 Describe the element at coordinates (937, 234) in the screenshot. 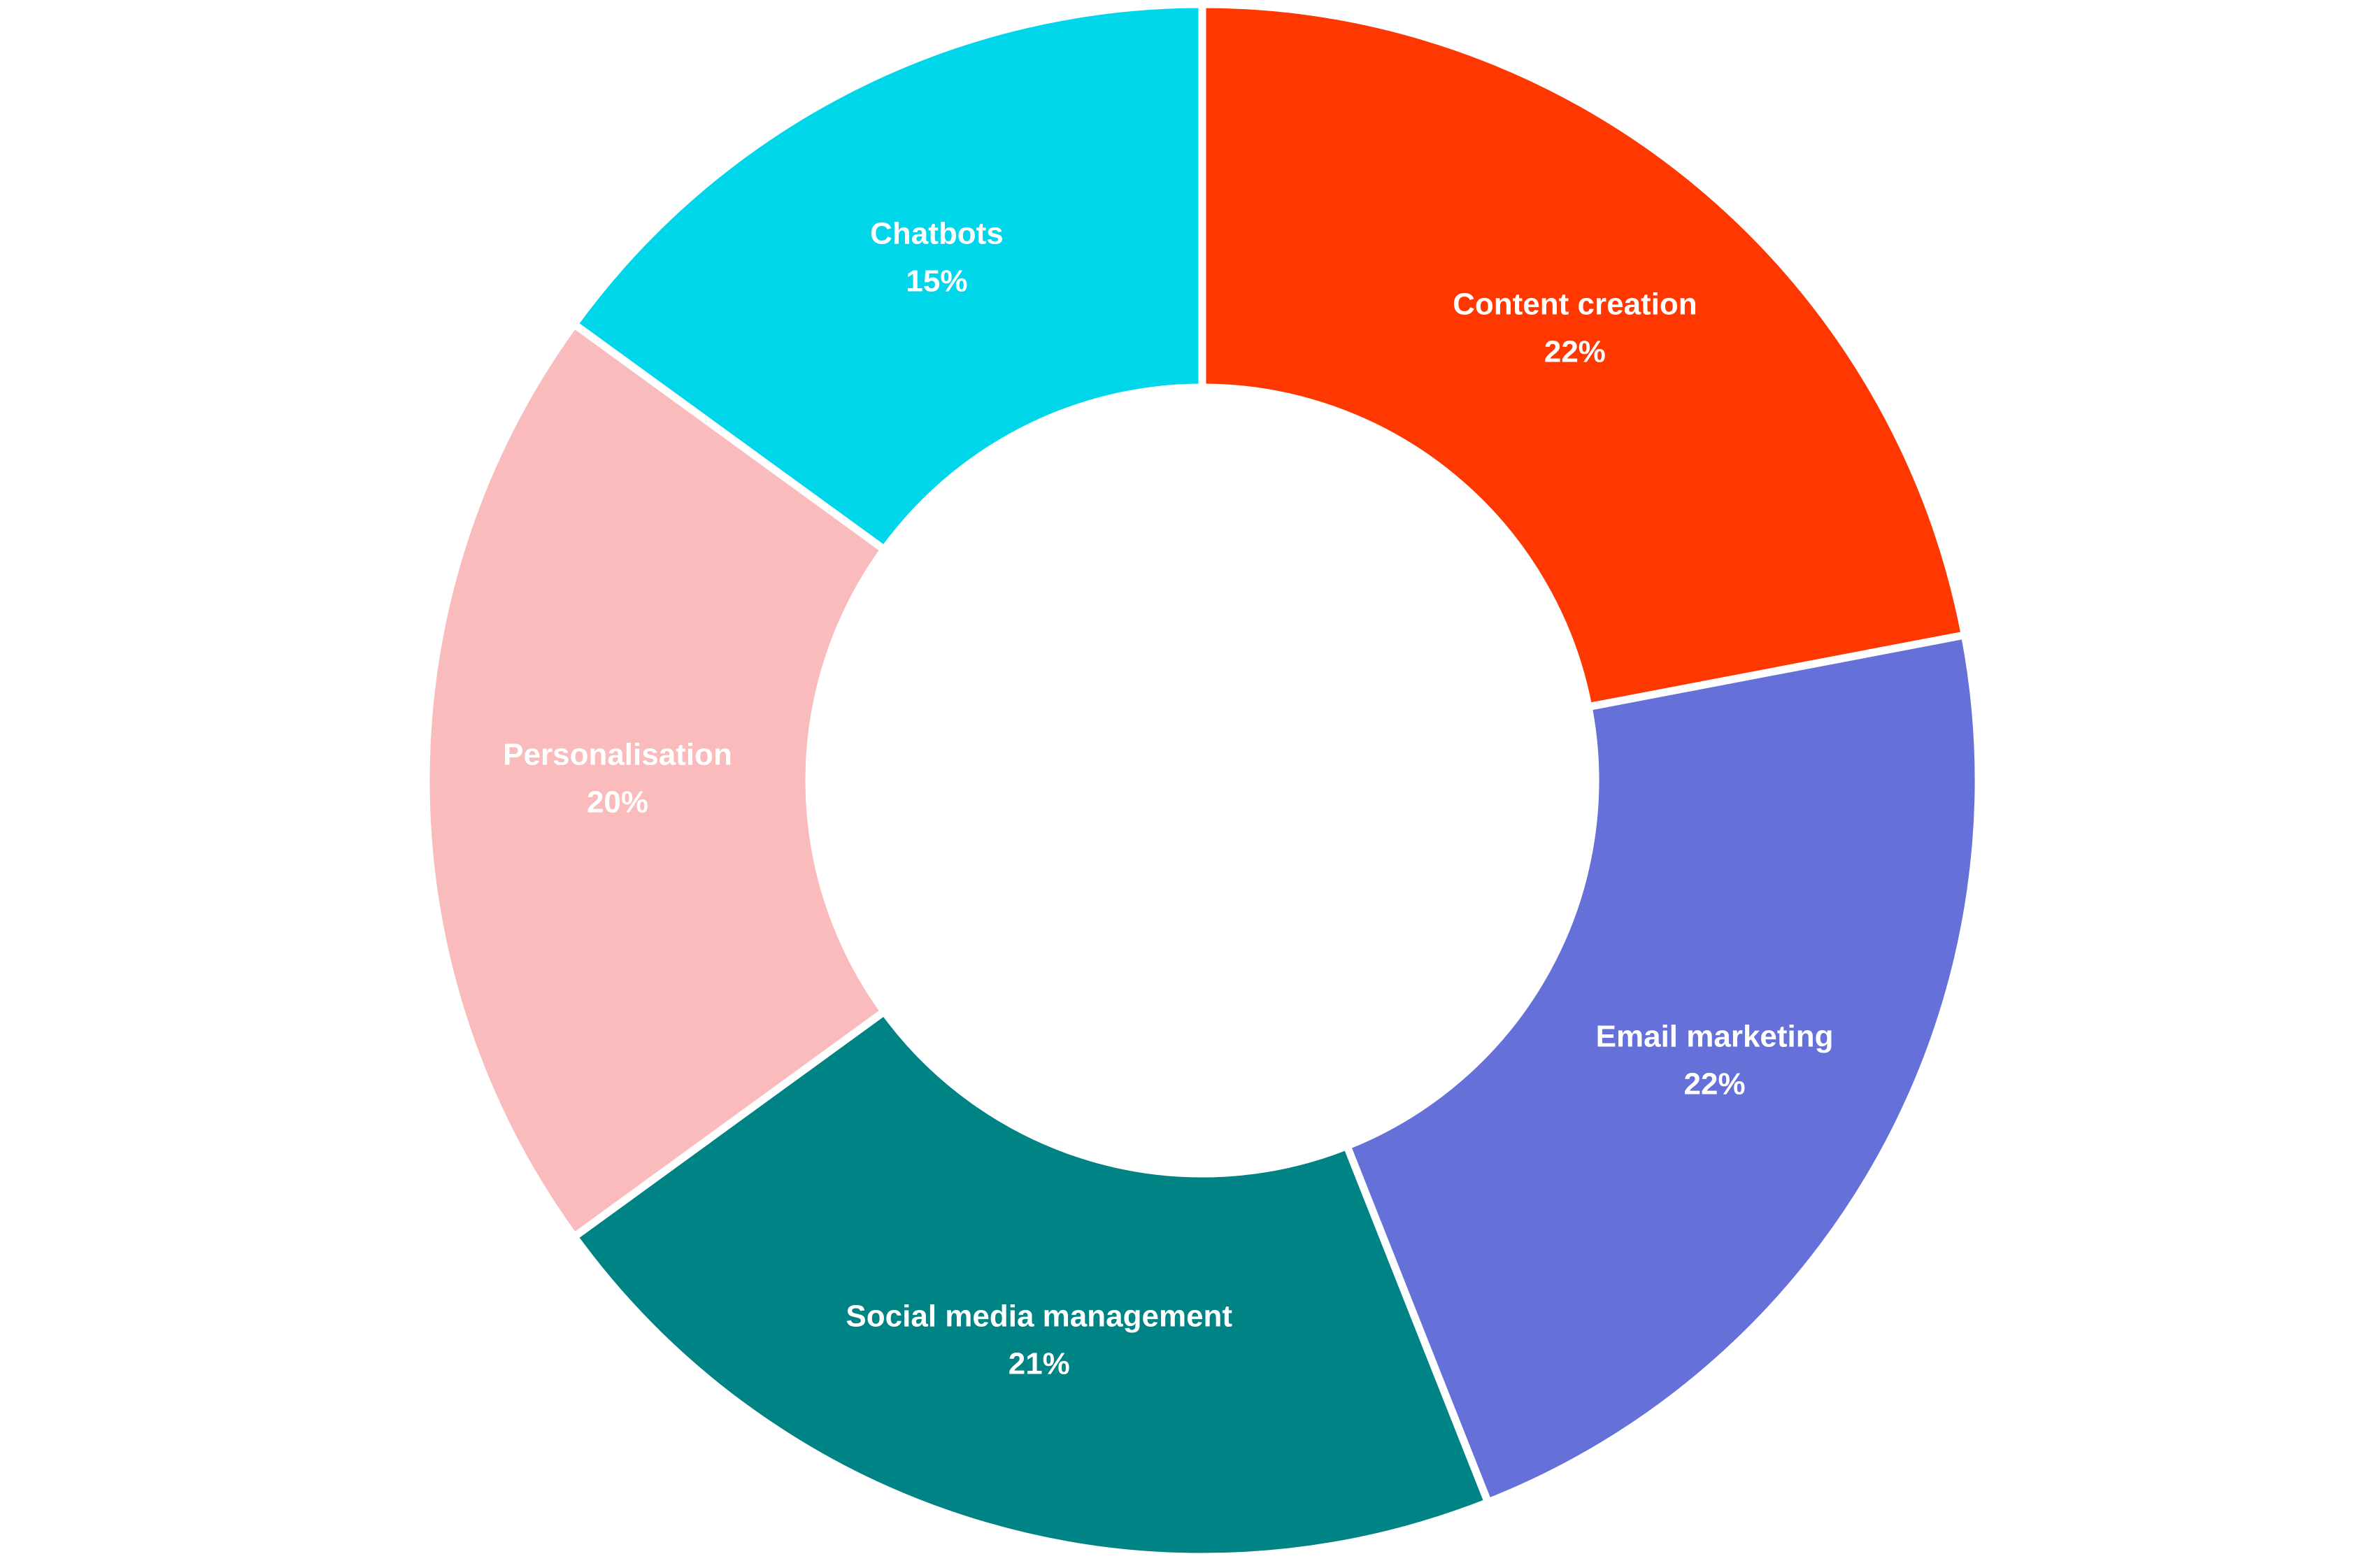

I see `slice-label: Chatbots` at that location.